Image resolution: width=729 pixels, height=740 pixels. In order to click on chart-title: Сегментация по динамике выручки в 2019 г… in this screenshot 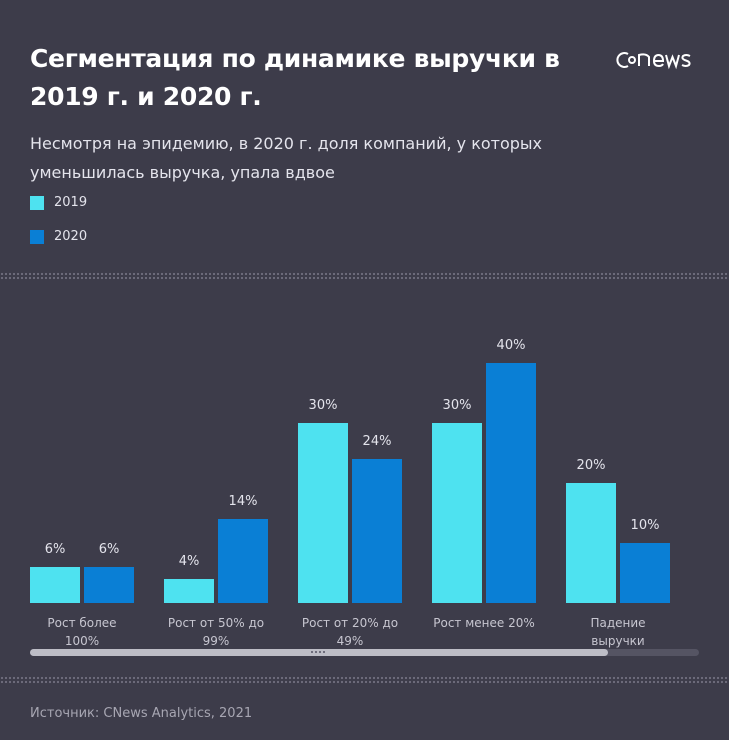, I will do `click(295, 77)`.